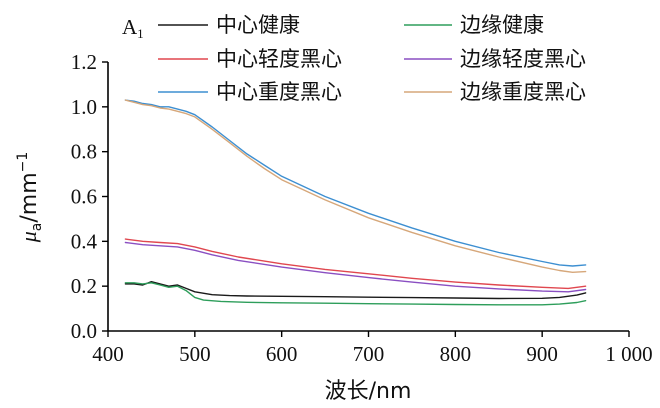 The image size is (660, 408). What do you see at coordinates (523, 92) in the screenshot?
I see `legend-entry: 边缘重度黑心` at bounding box center [523, 92].